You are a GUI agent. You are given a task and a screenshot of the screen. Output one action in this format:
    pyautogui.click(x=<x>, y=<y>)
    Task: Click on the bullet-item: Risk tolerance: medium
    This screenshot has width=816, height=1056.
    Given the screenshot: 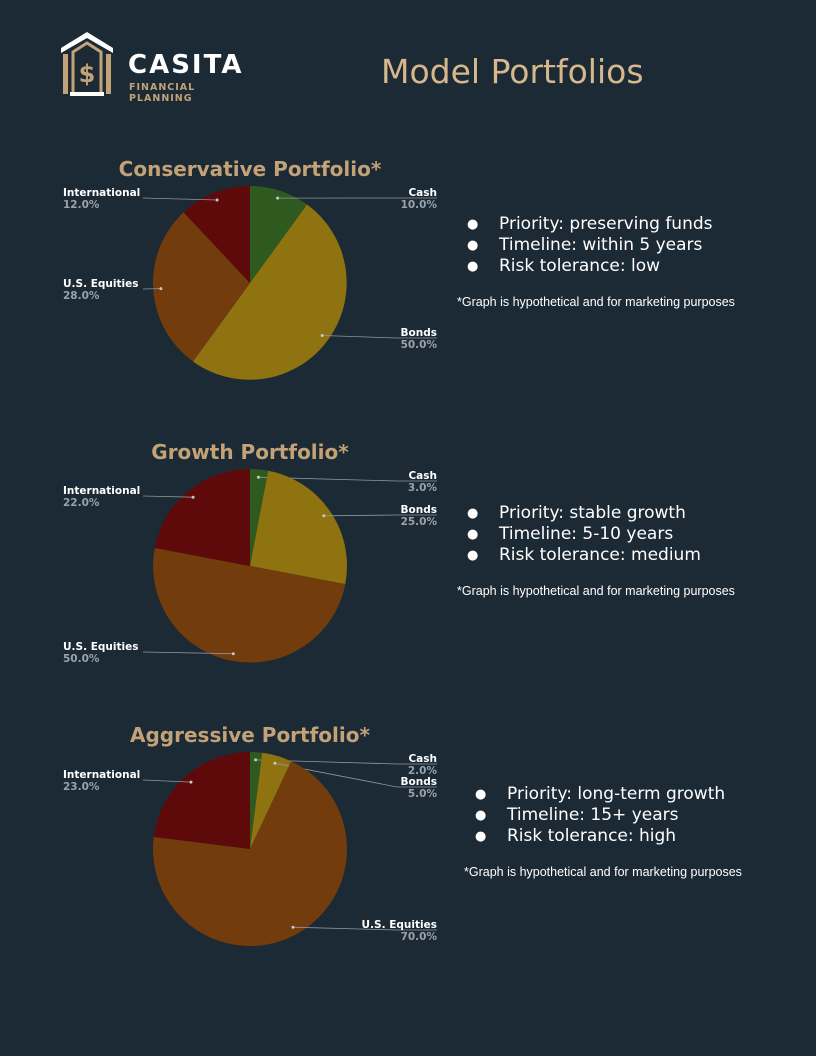 What is the action you would take?
    pyautogui.click(x=583, y=555)
    